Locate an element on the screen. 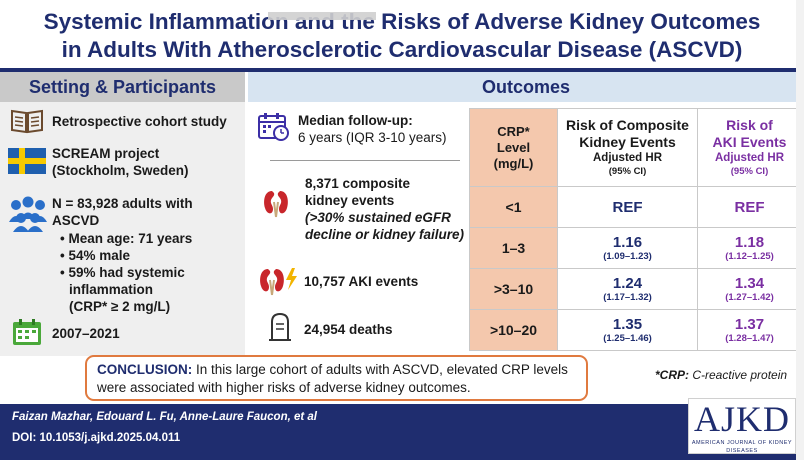 The width and height of the screenshot is (804, 460). table-row: 1–3 1.16 (1.09–1.23) 1.18 (1.12–1.25) is located at coordinates (635, 248).